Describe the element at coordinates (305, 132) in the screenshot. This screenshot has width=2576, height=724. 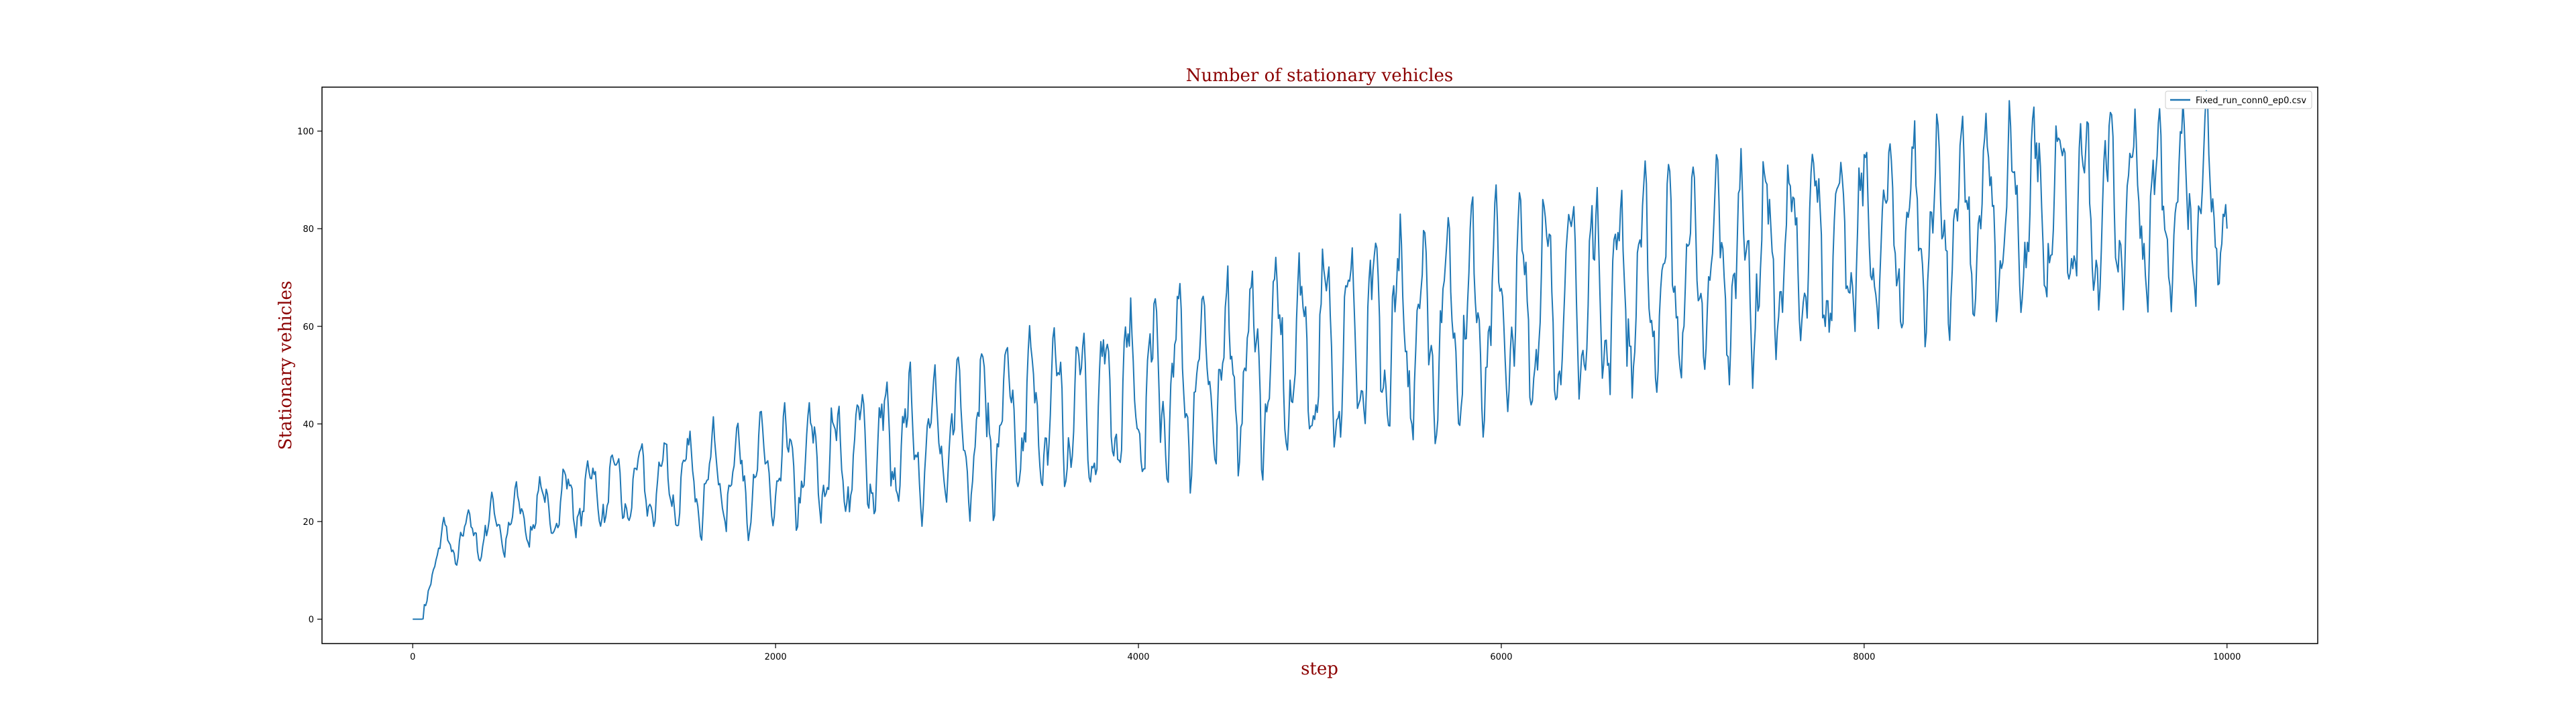
I see `y-tick-label: 100` at that location.